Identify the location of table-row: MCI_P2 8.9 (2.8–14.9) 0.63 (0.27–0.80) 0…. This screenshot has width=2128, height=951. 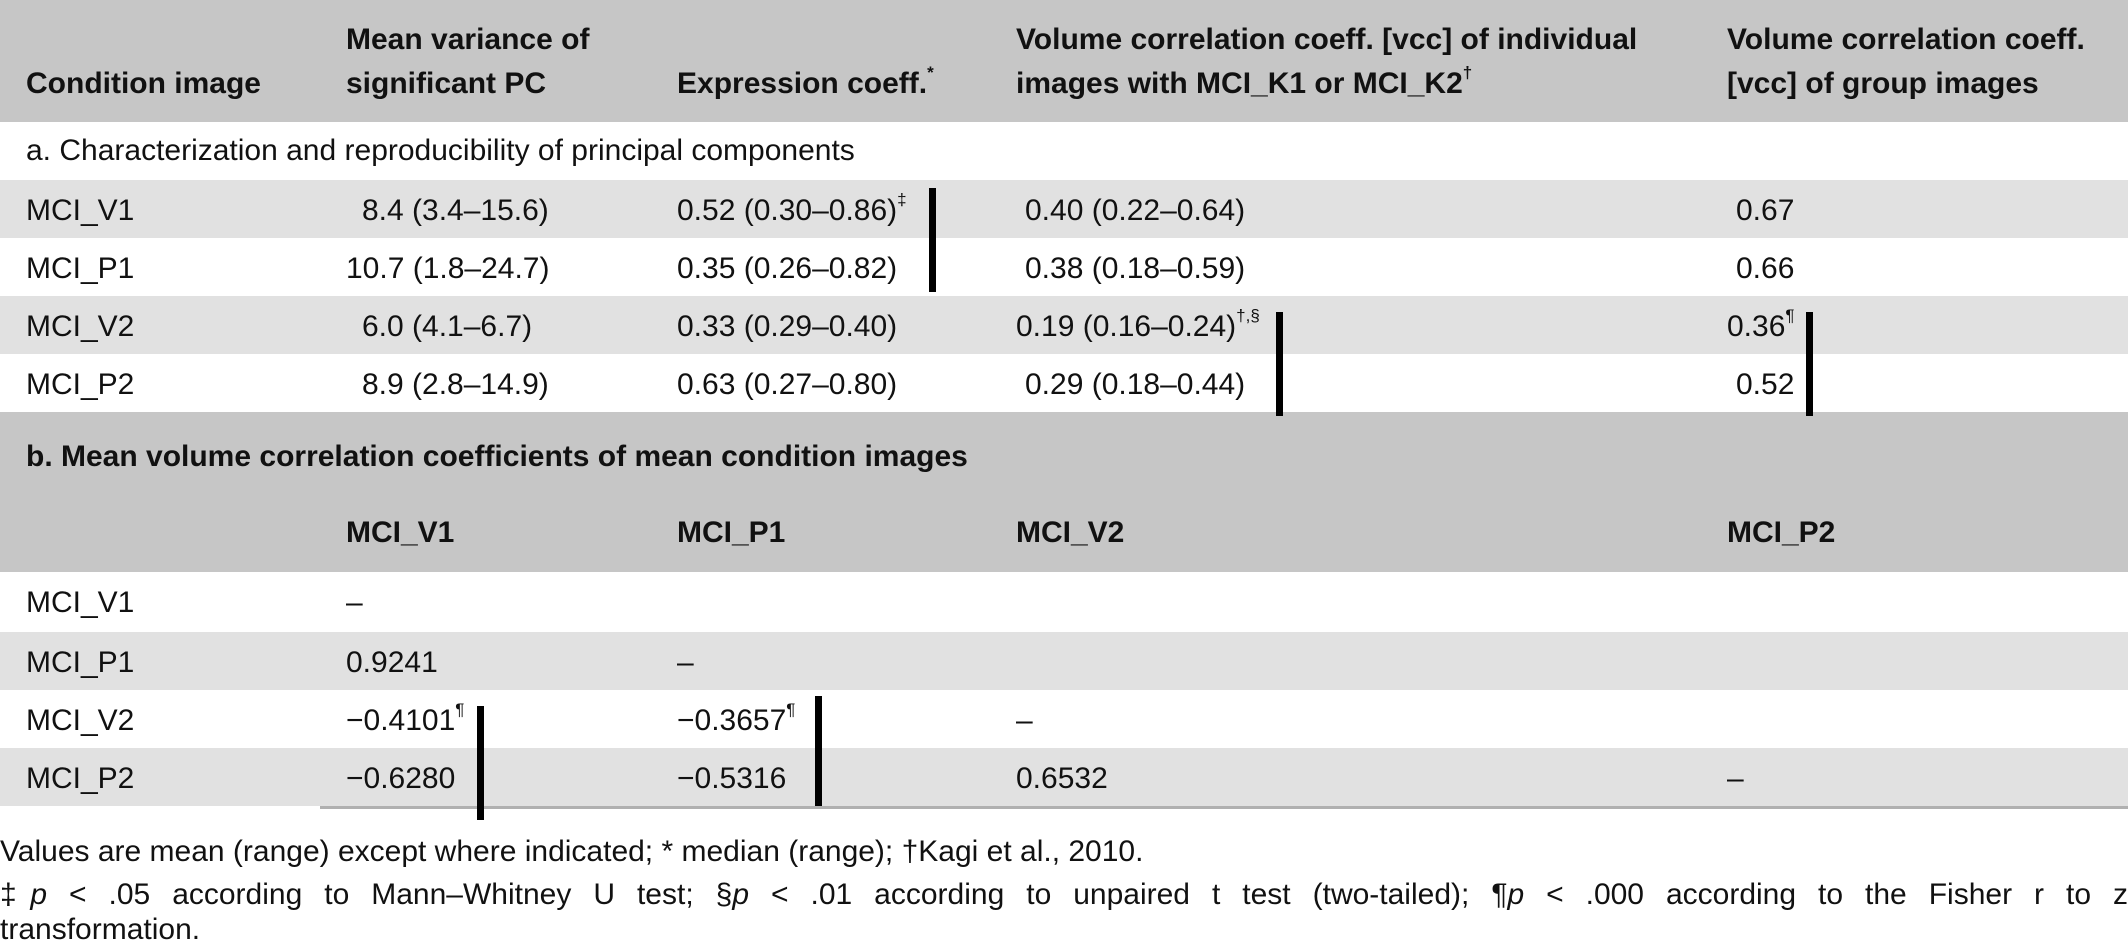
(1064, 383).